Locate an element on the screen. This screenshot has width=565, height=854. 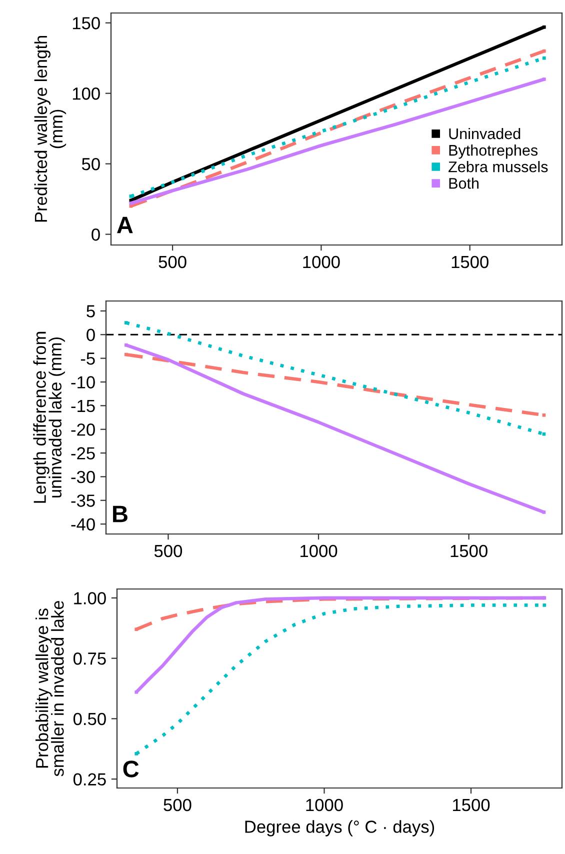
x-axis-title: Degree days (° C · days) is located at coordinates (339, 828).